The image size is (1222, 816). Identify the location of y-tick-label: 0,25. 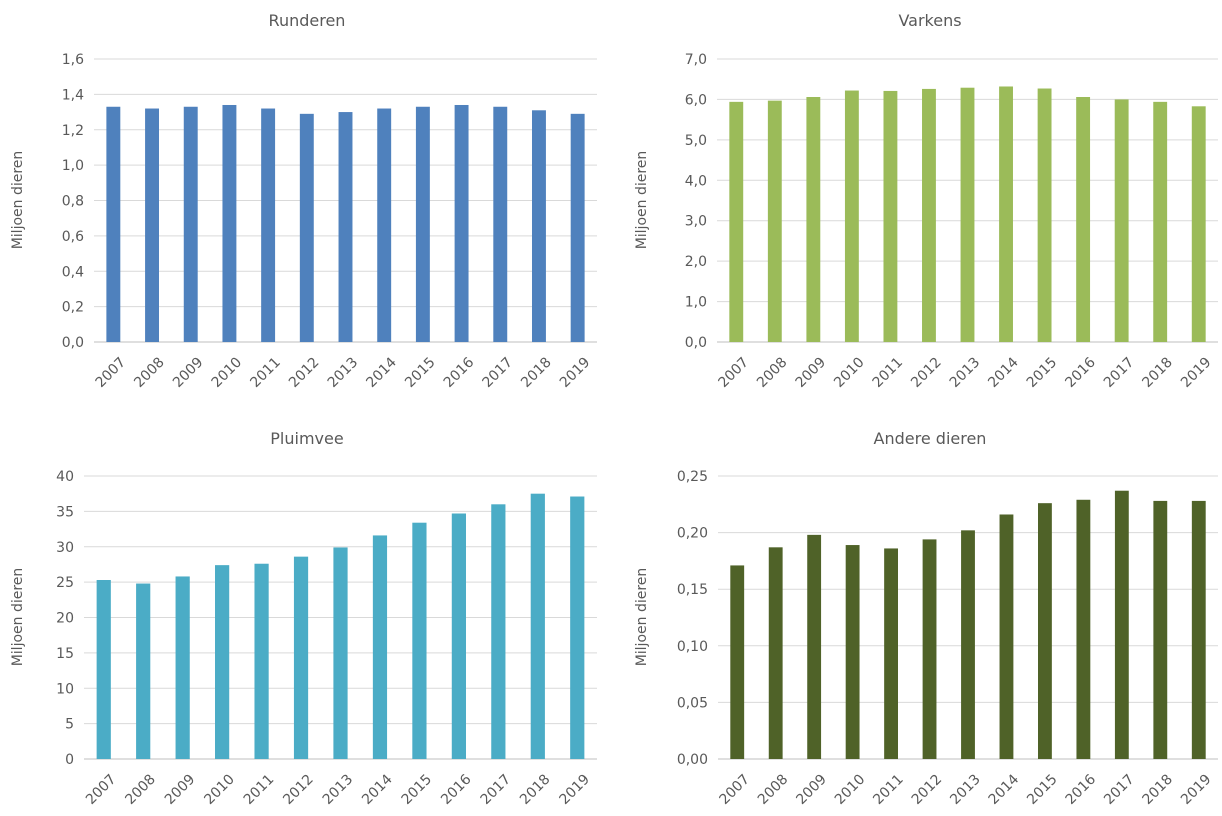
(692, 477).